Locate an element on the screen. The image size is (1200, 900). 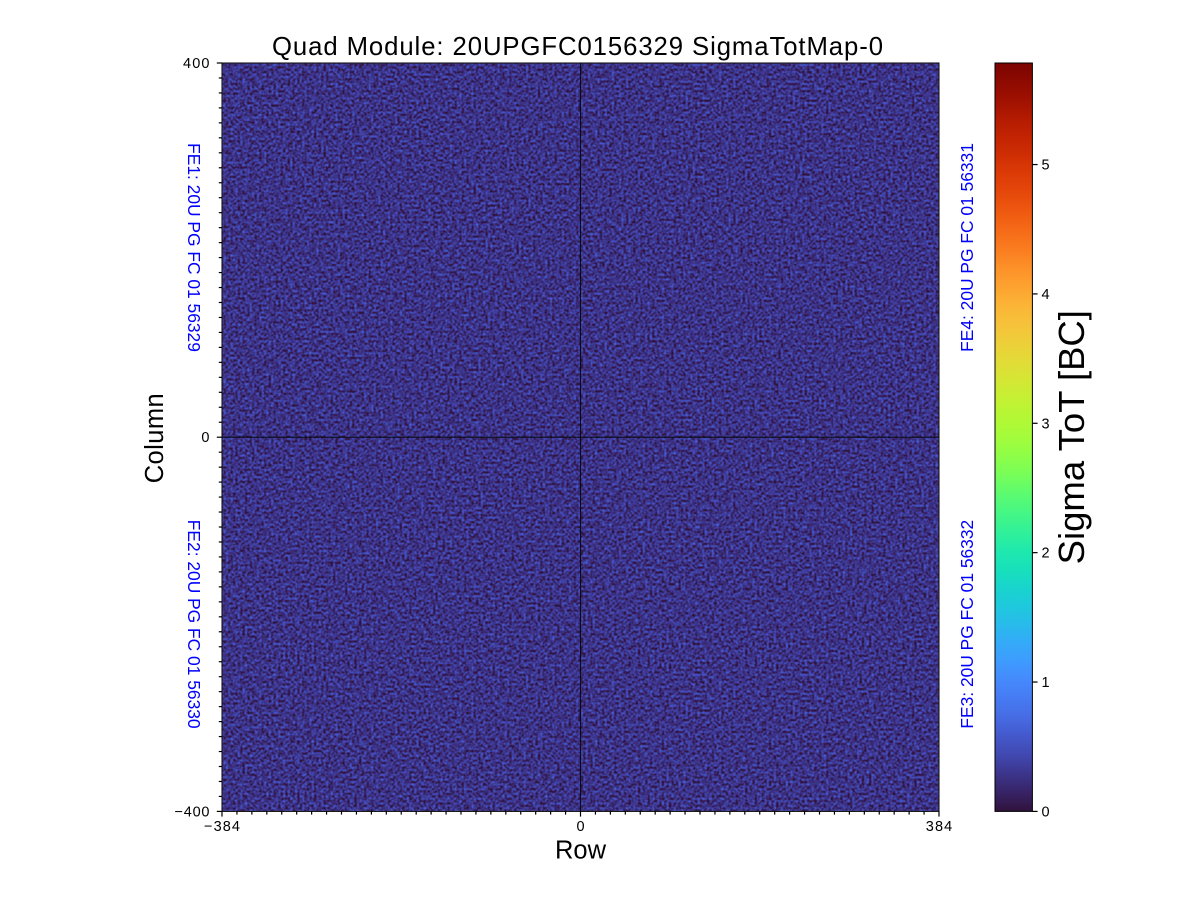
svg-text: FE2: 20U PG FC 01 56330 is located at coordinates (194, 624).